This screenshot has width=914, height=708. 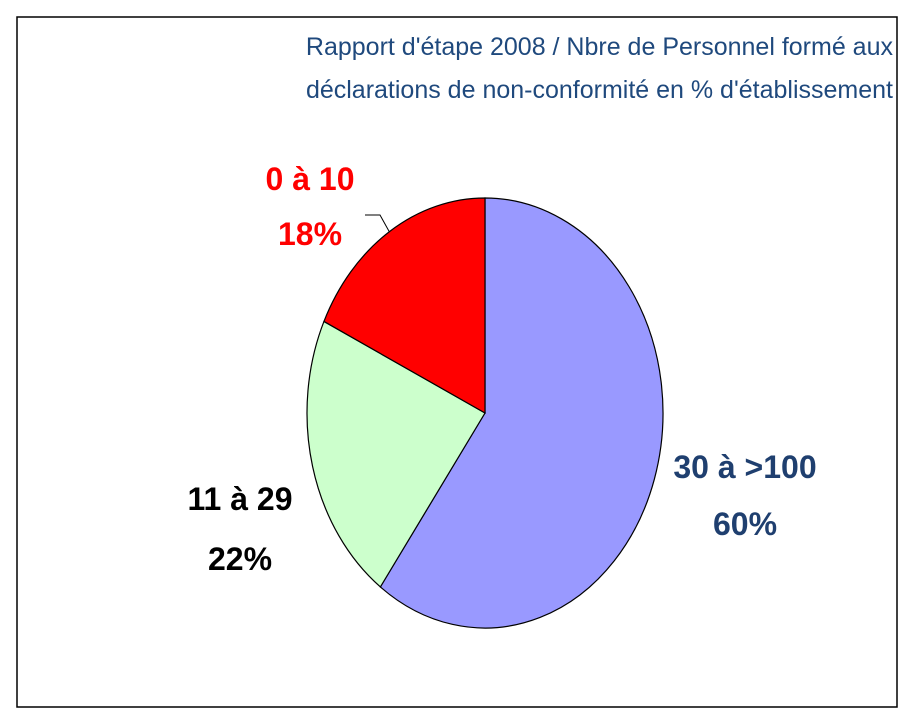 I want to click on pie-slice, so click(x=404, y=306).